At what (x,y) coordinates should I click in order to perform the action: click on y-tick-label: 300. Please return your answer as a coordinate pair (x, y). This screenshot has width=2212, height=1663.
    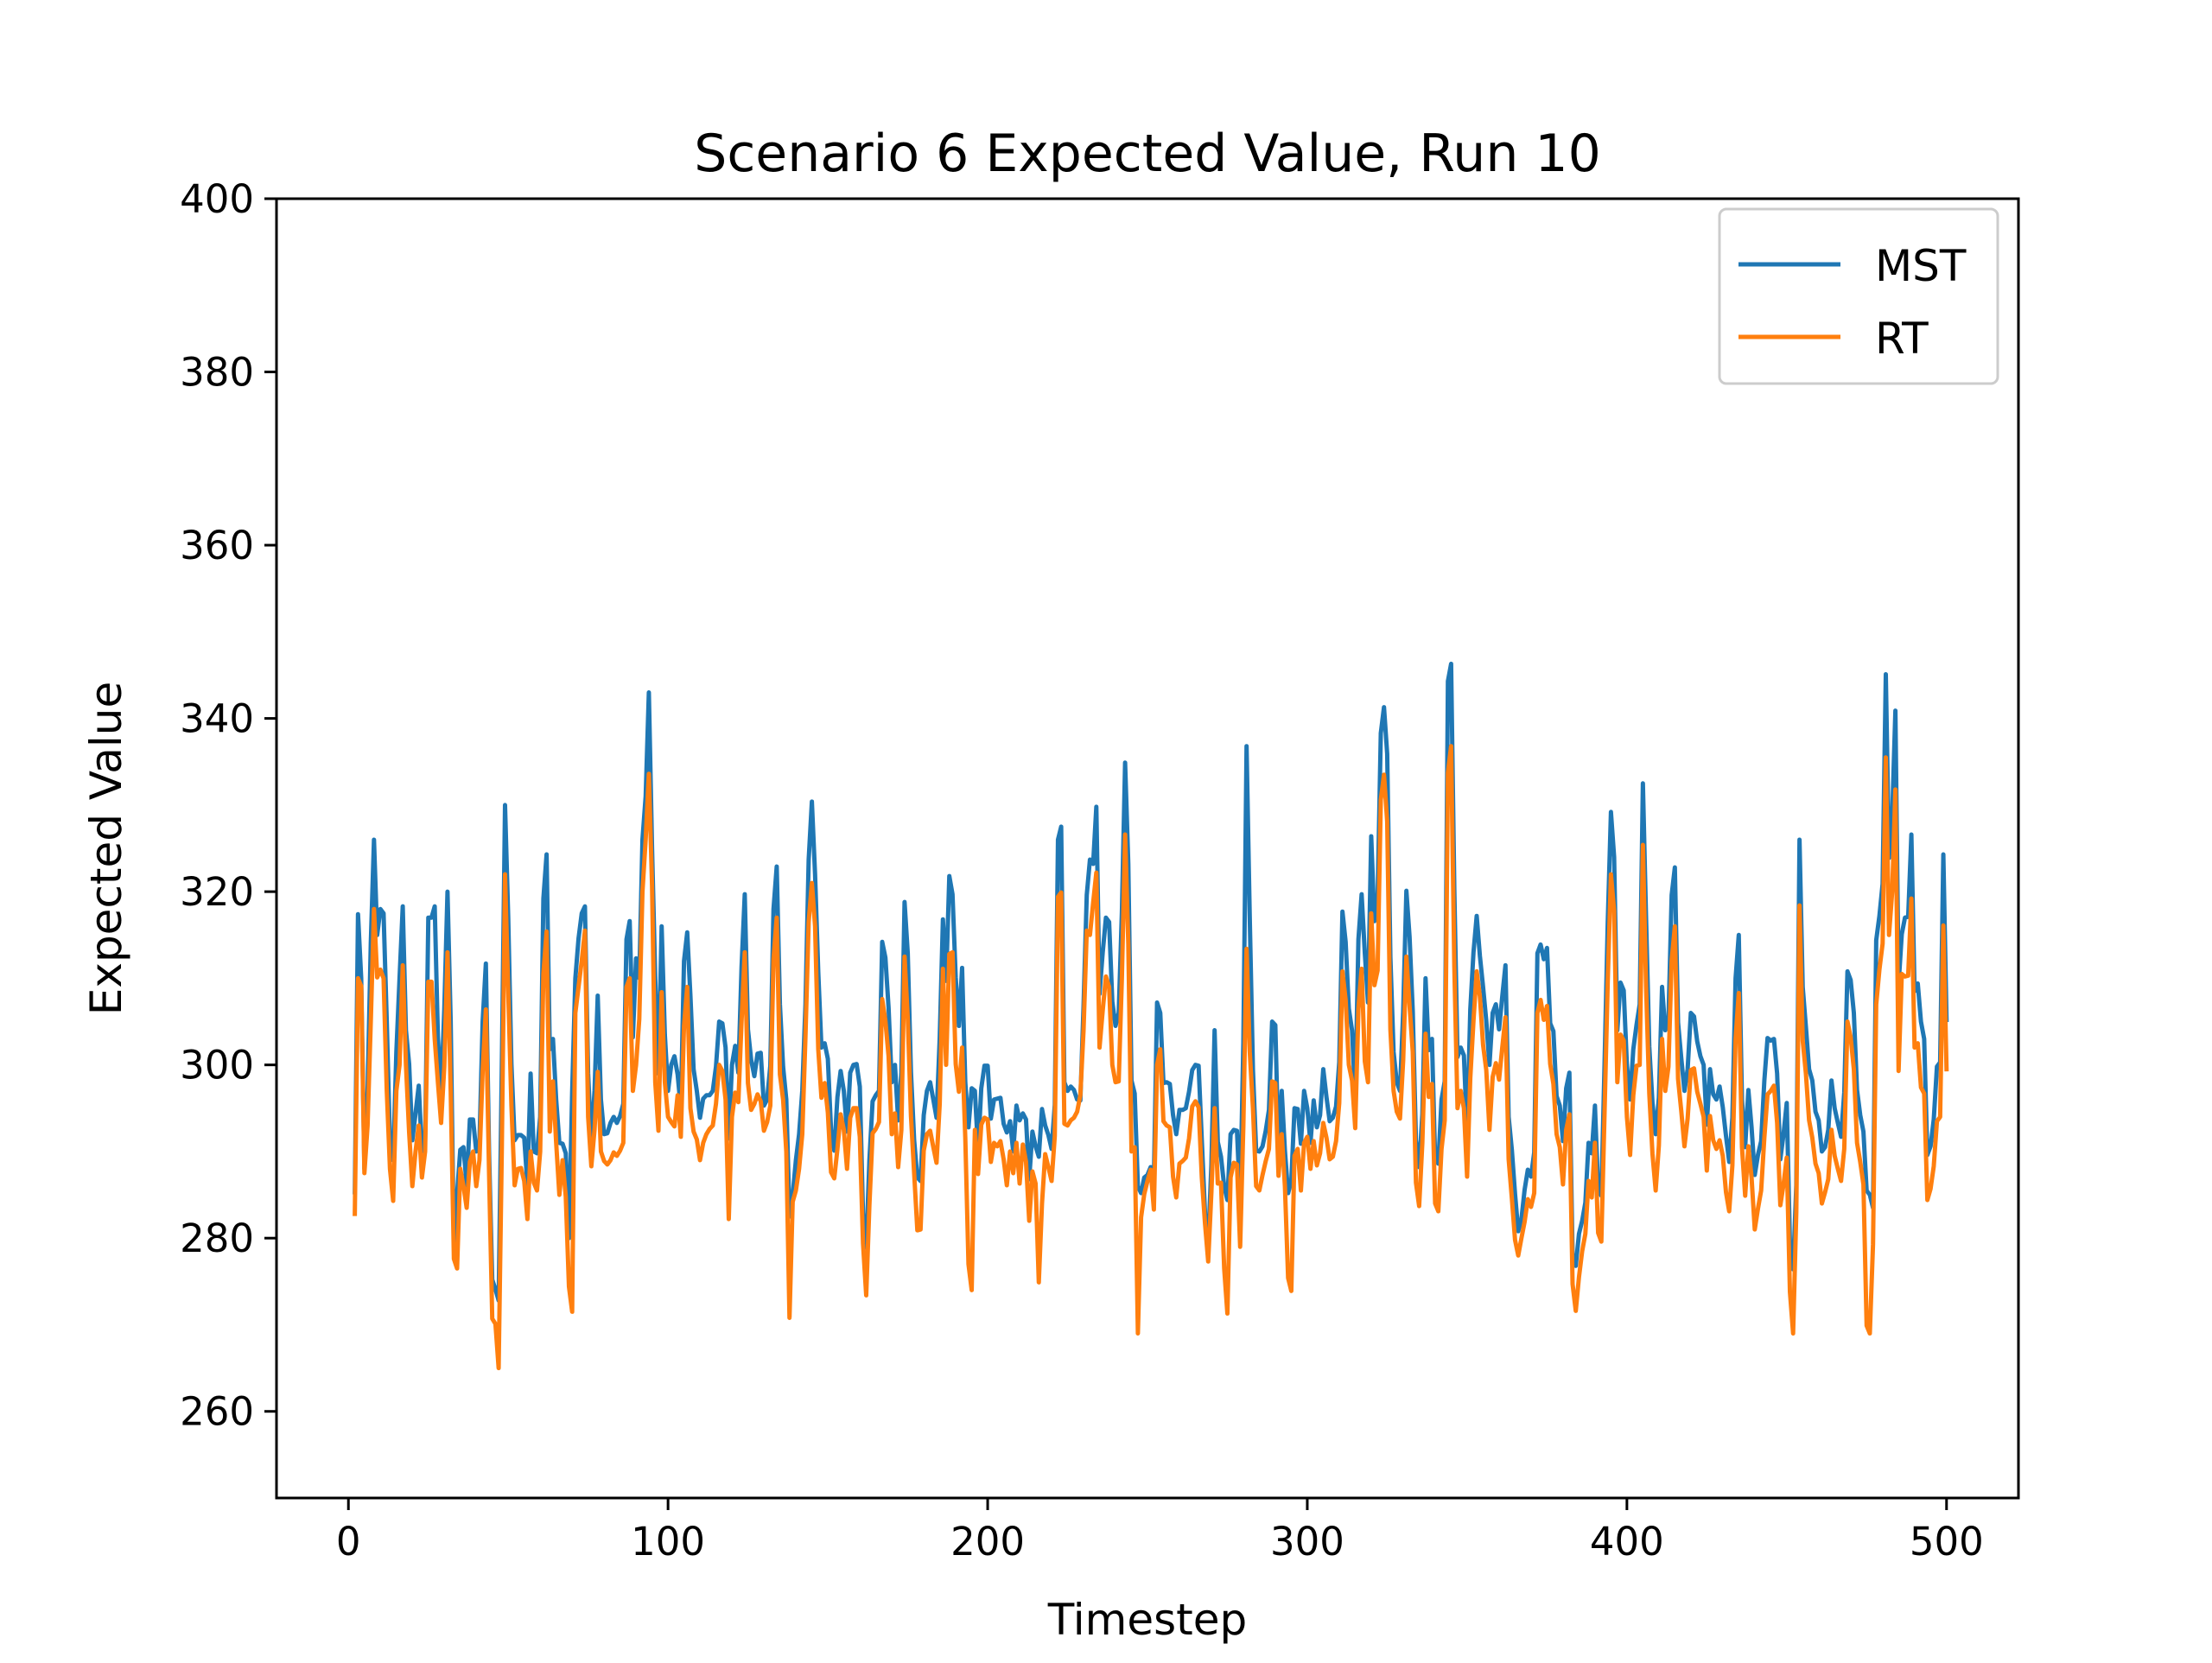
    Looking at the image, I should click on (217, 1066).